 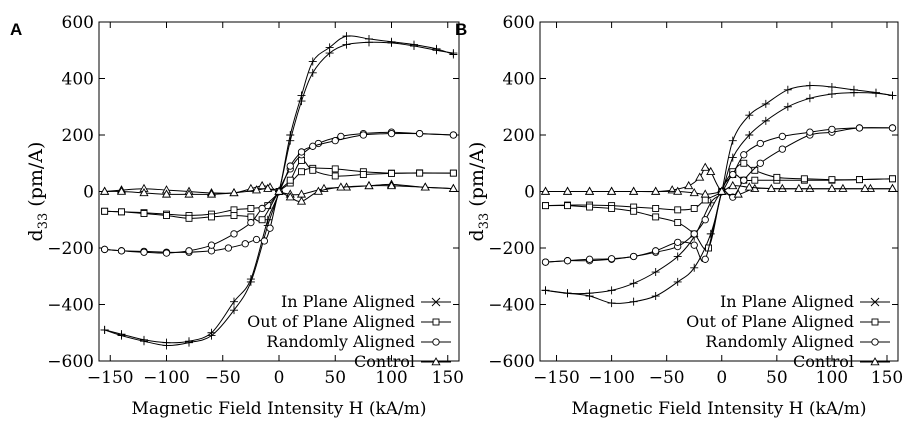 I want to click on y-tick-label: 600, so click(x=78, y=23).